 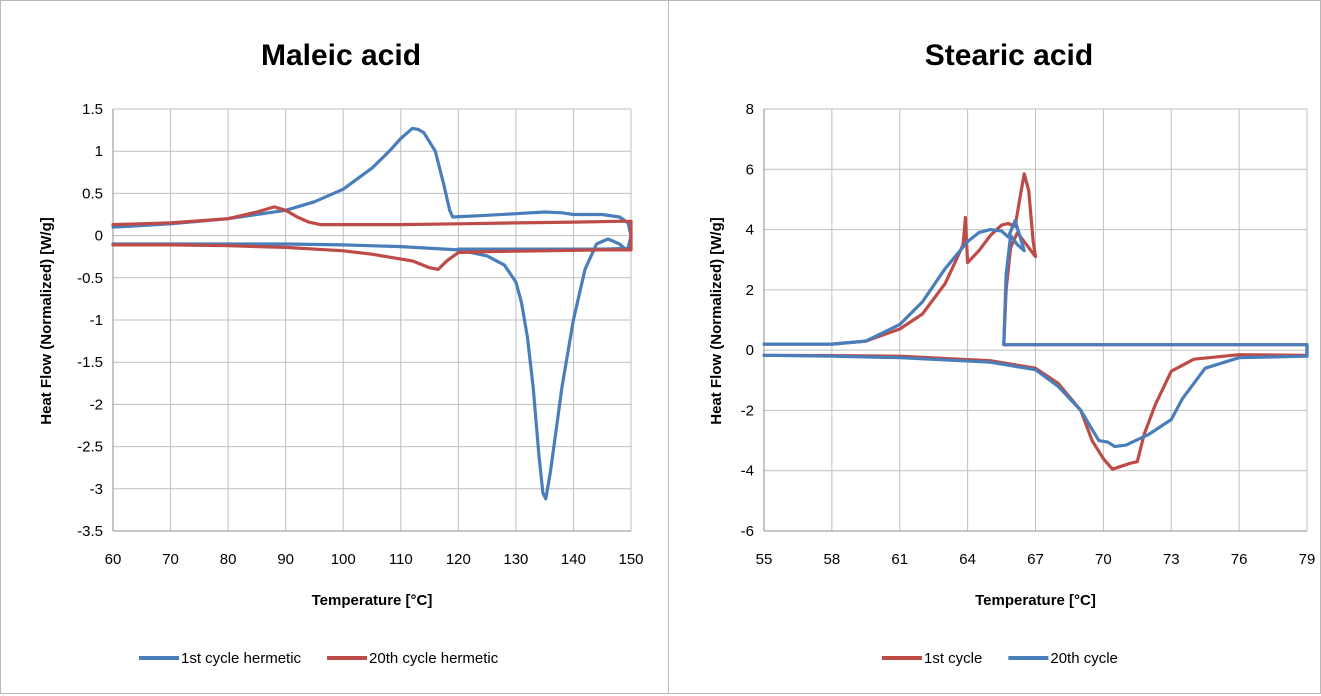 I want to click on x-tick-label: 60, so click(x=113, y=559).